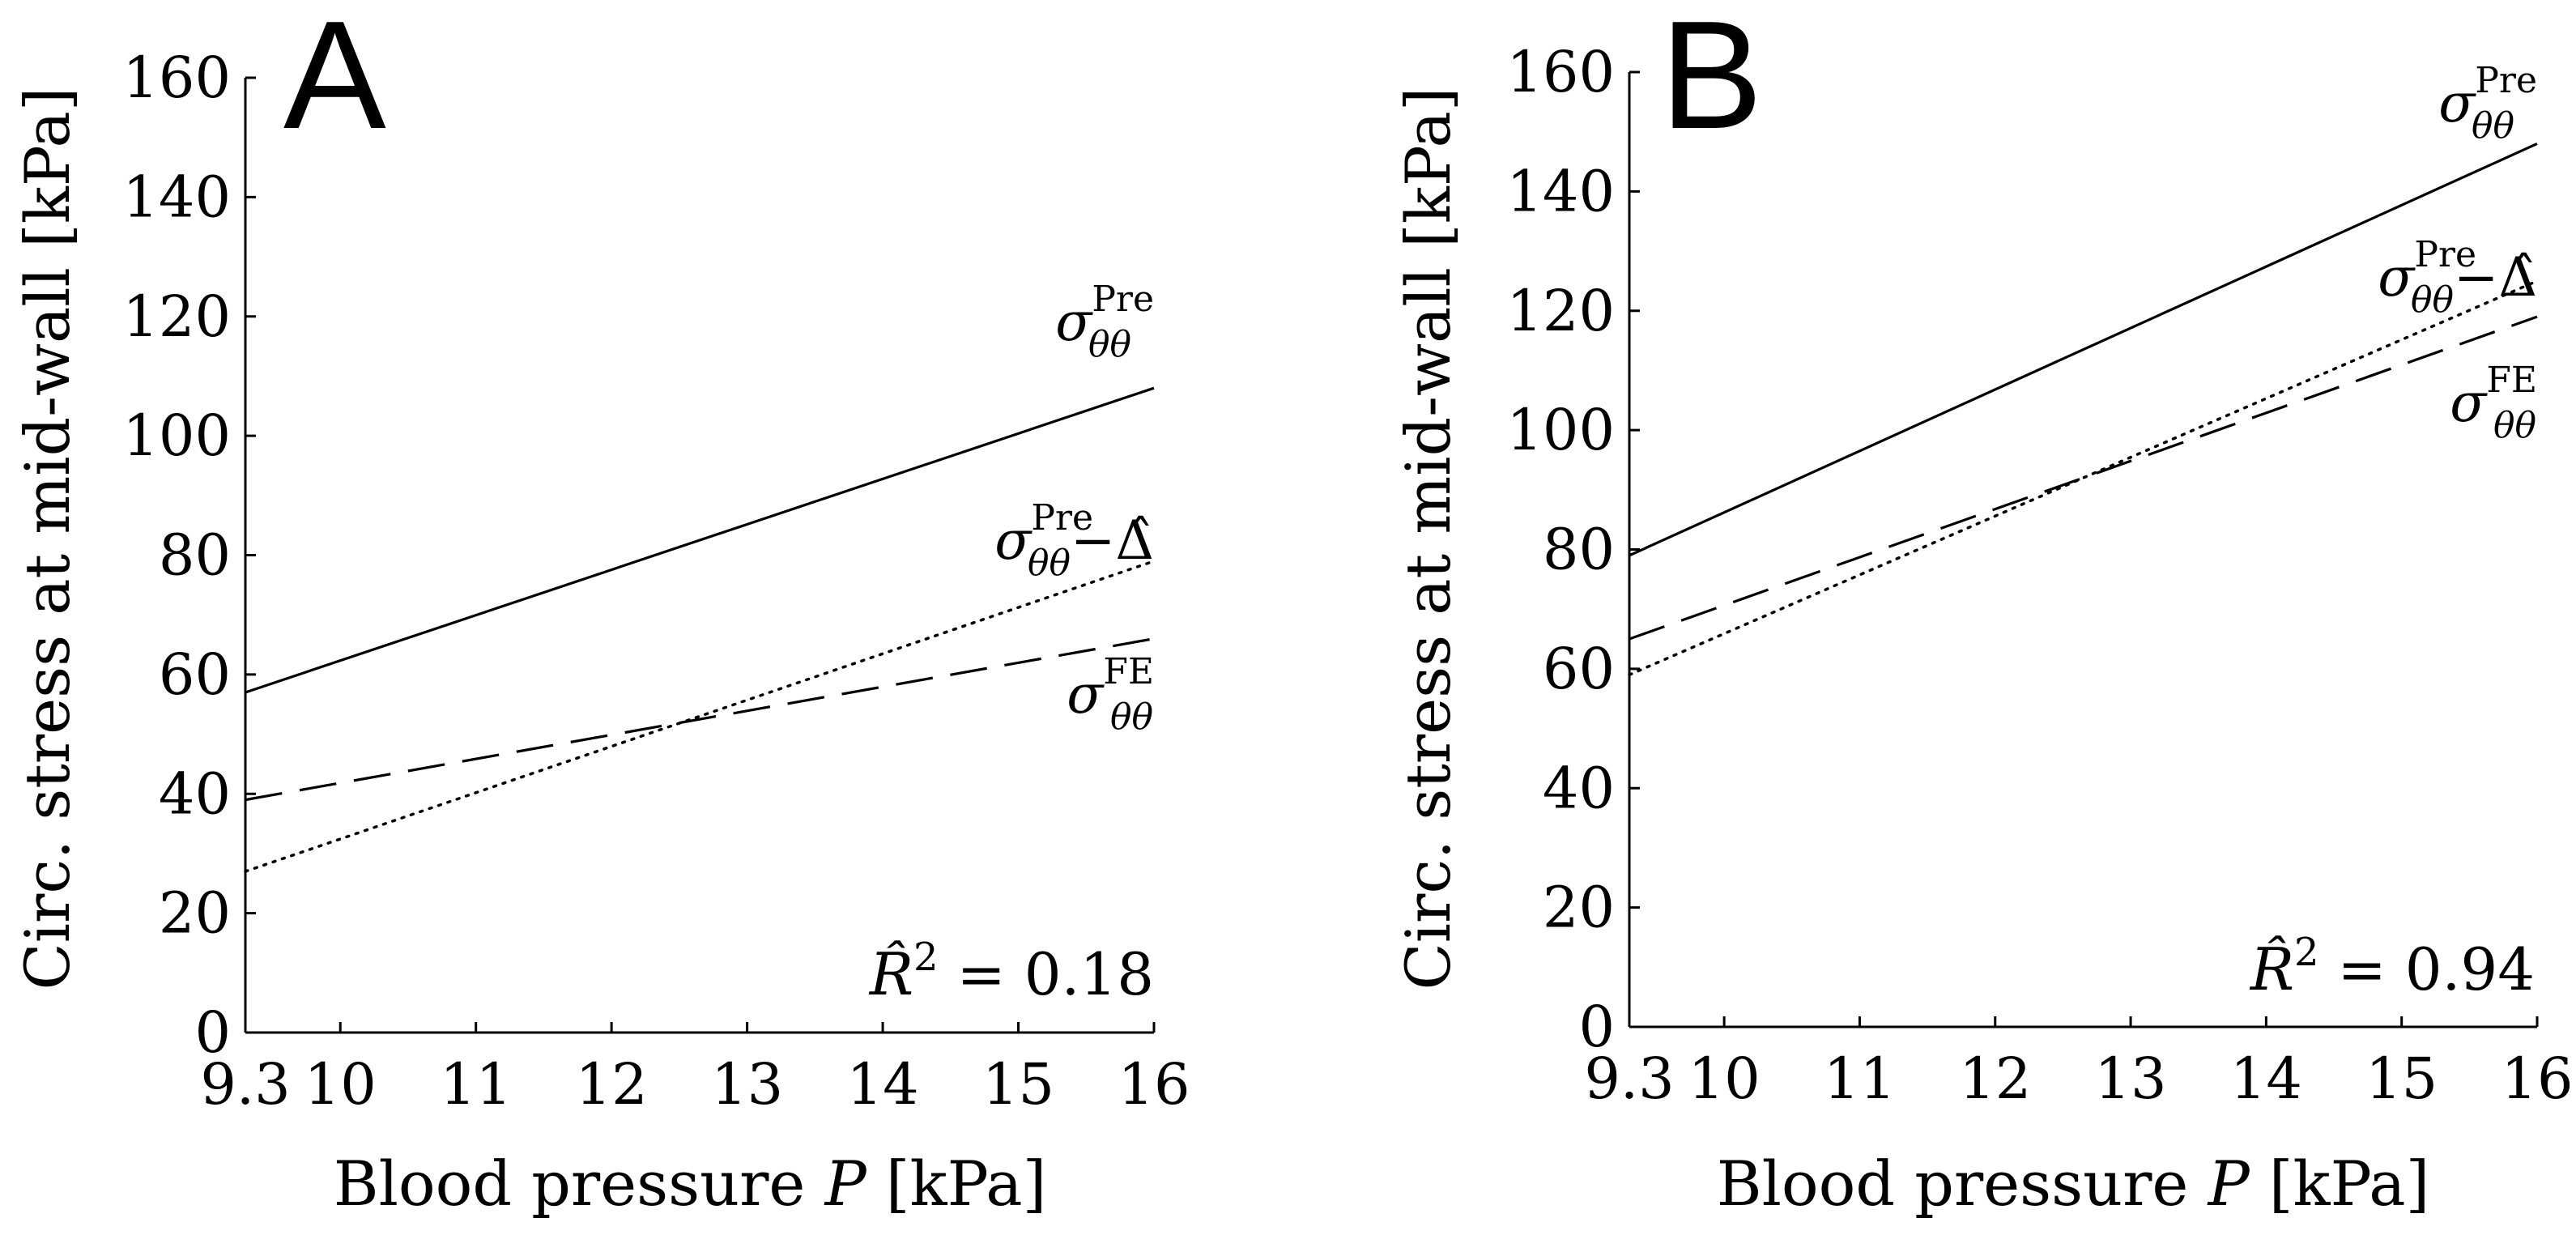 This screenshot has height=1235, width=2576. Describe the element at coordinates (334, 80) in the screenshot. I see `panel-letter-a: A` at that location.